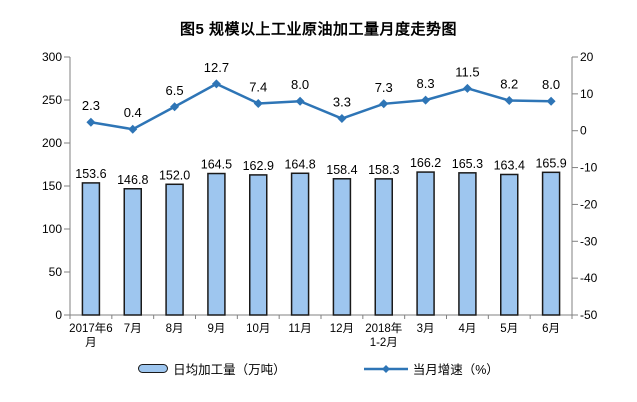 The width and height of the screenshot is (637, 402). I want to click on bar-value-label: 166.2, so click(425, 163).